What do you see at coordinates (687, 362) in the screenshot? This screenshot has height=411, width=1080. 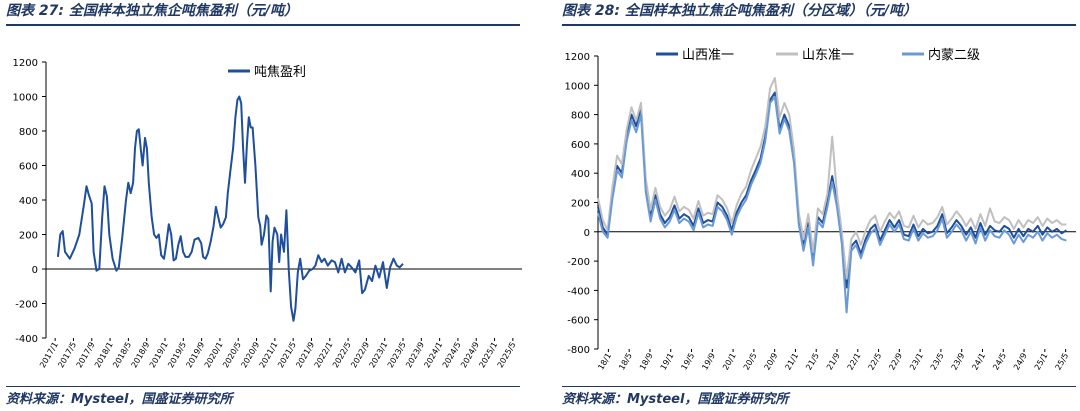 I see `x-tick-label: 19/5` at bounding box center [687, 362].